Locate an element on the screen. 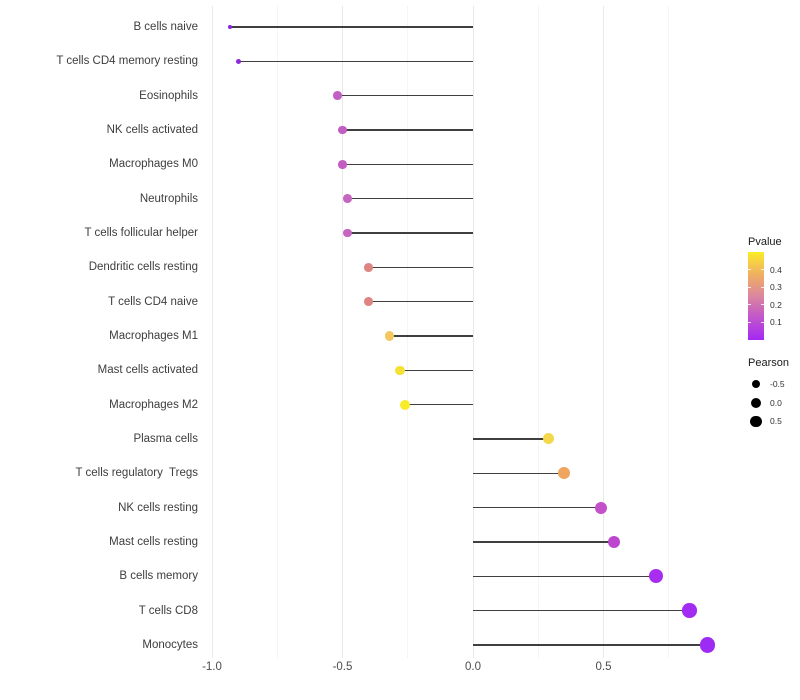 This screenshot has height=700, width=800. pvalue-tick-label: 0.1 is located at coordinates (776, 322).